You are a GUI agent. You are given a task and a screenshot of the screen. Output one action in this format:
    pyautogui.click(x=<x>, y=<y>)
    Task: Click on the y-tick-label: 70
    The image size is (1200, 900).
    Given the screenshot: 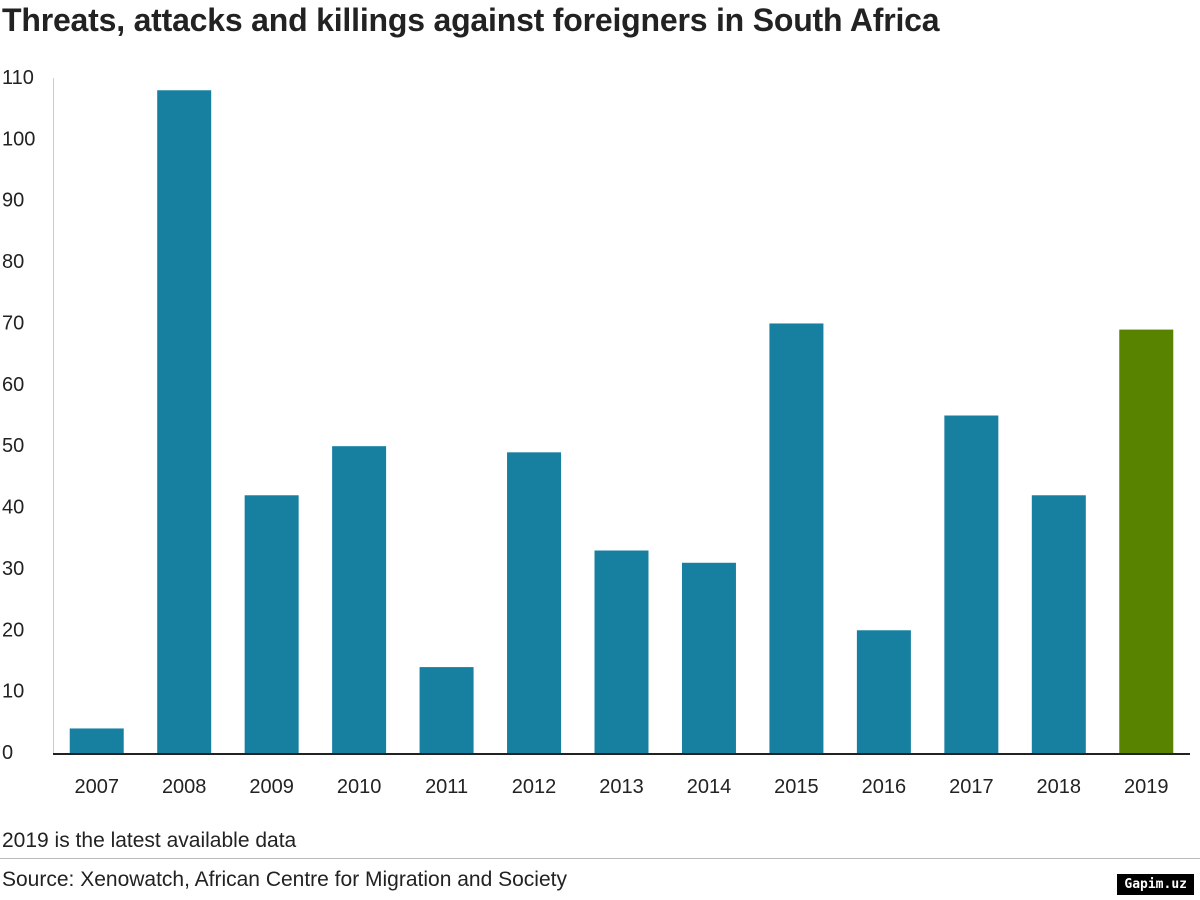 What is the action you would take?
    pyautogui.click(x=13, y=323)
    